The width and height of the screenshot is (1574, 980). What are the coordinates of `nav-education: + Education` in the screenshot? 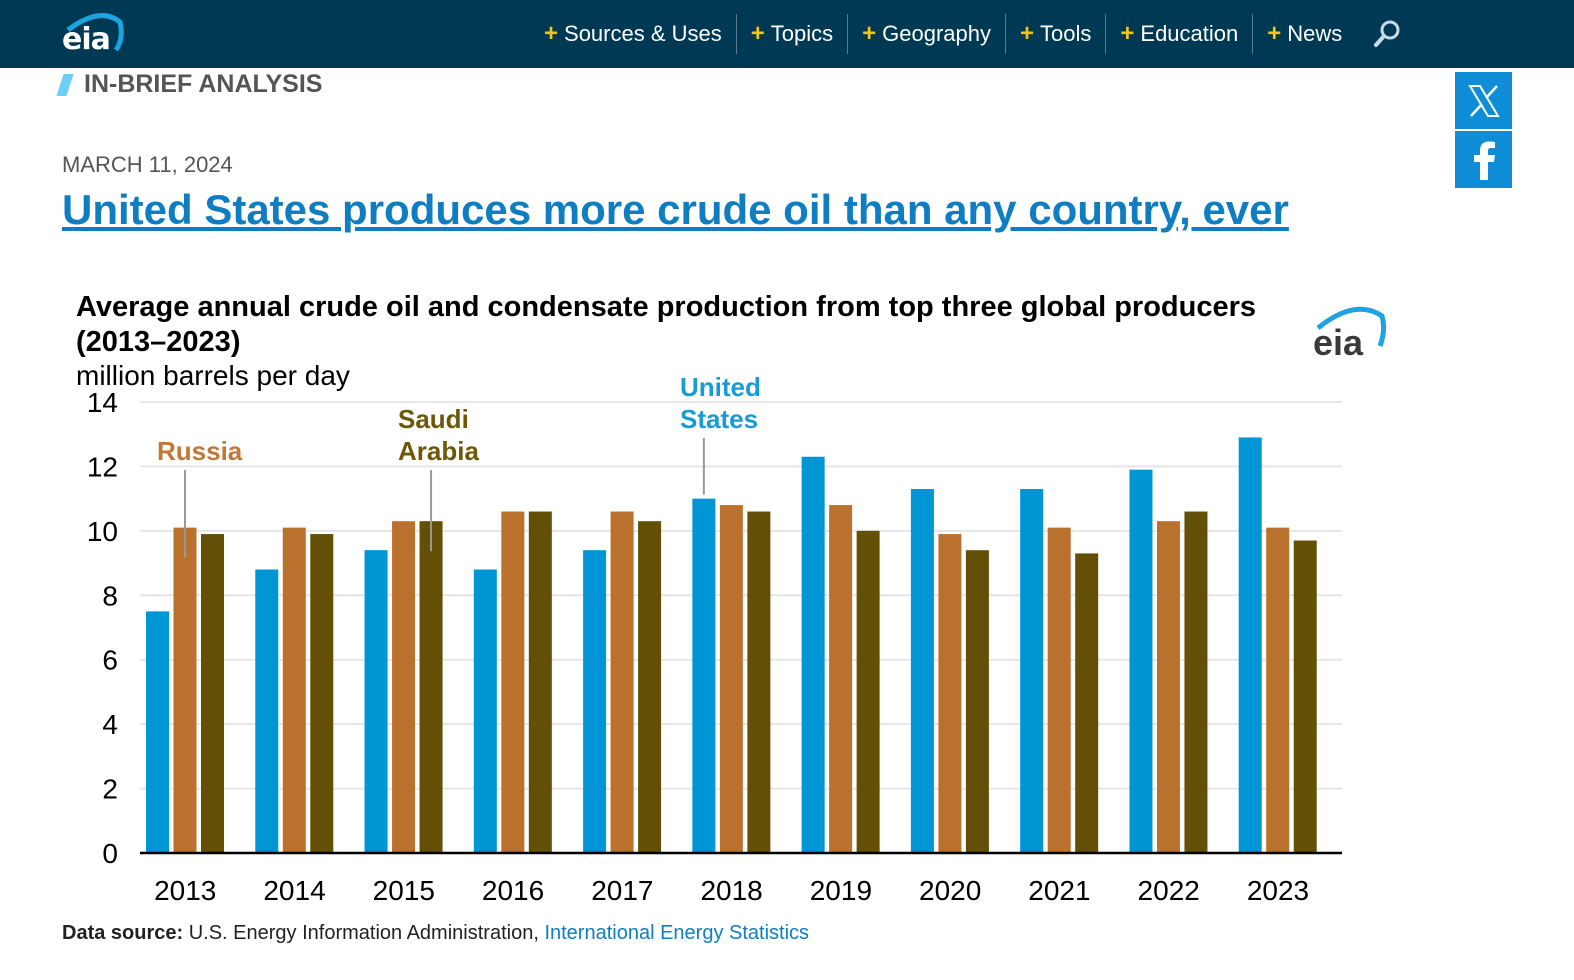 It's located at (1180, 34).